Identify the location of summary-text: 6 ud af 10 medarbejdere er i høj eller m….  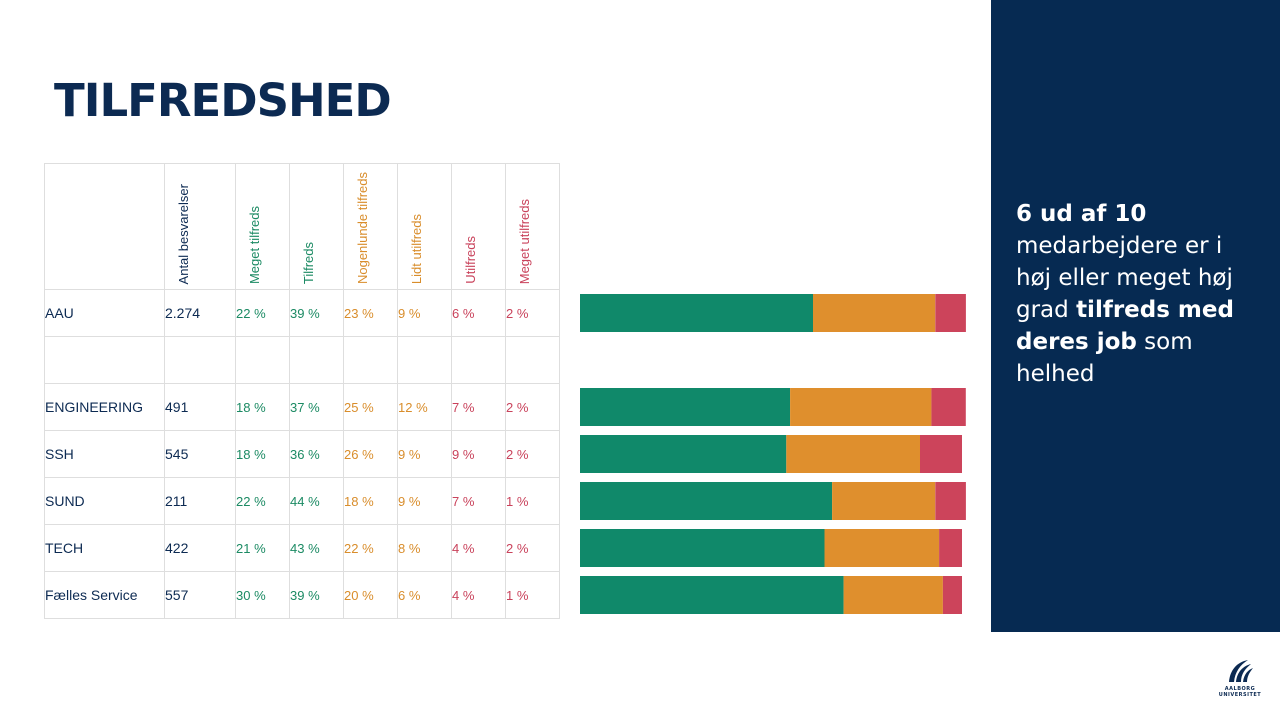
(1136, 294).